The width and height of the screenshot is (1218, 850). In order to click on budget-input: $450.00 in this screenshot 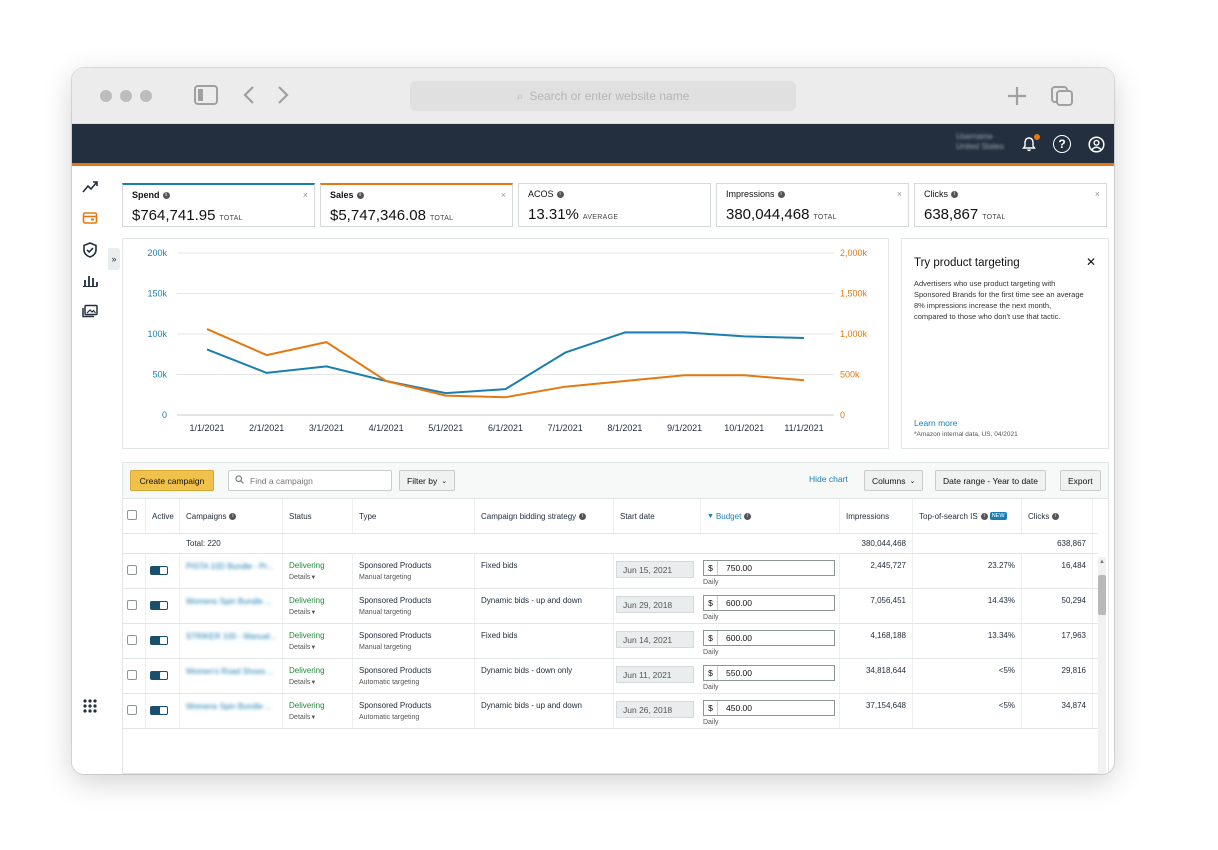, I will do `click(769, 708)`.